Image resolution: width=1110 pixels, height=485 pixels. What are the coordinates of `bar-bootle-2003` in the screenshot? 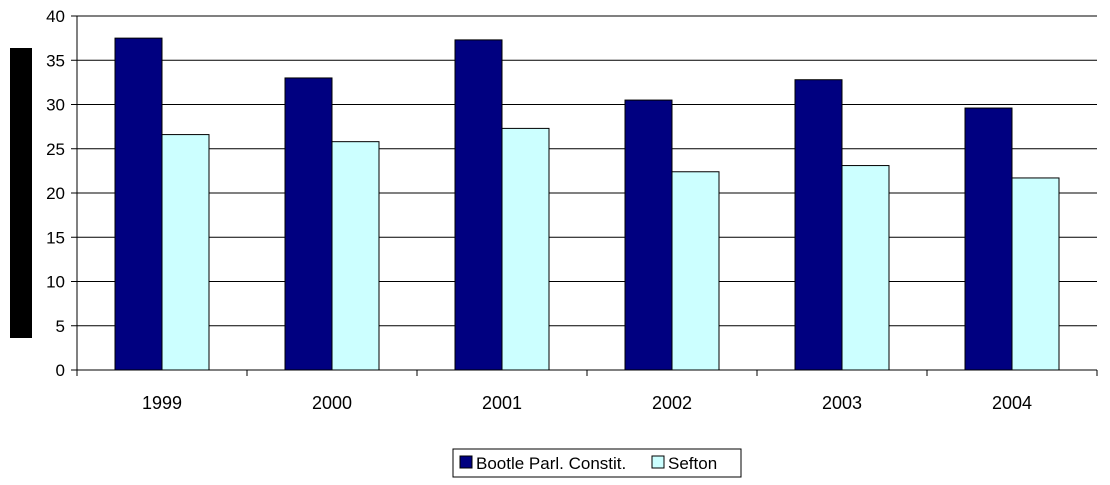 It's located at (818, 225).